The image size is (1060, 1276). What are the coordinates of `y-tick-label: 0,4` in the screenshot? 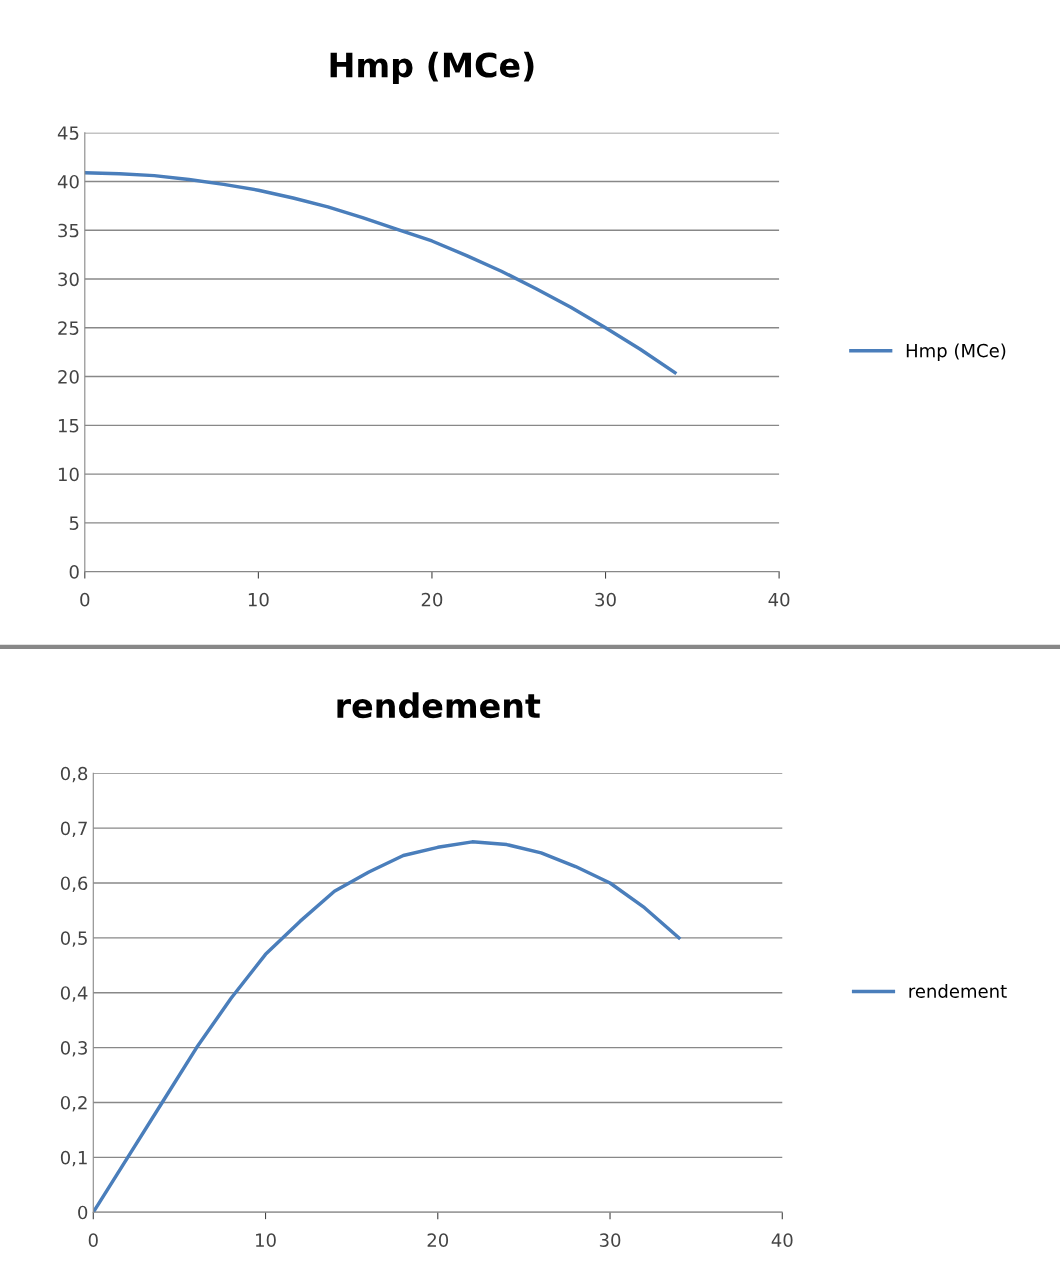 It's located at (74, 994).